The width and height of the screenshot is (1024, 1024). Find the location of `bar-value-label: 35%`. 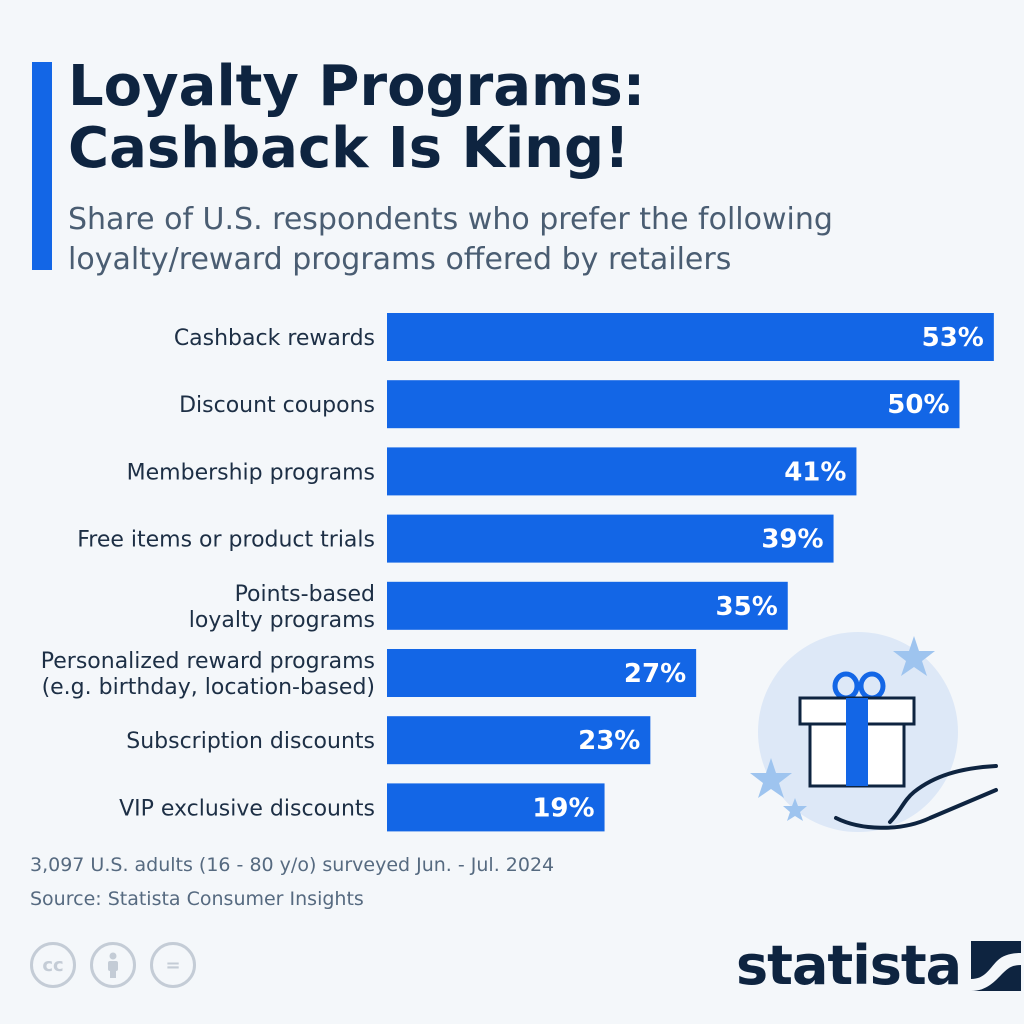

bar-value-label: 35% is located at coordinates (747, 607).